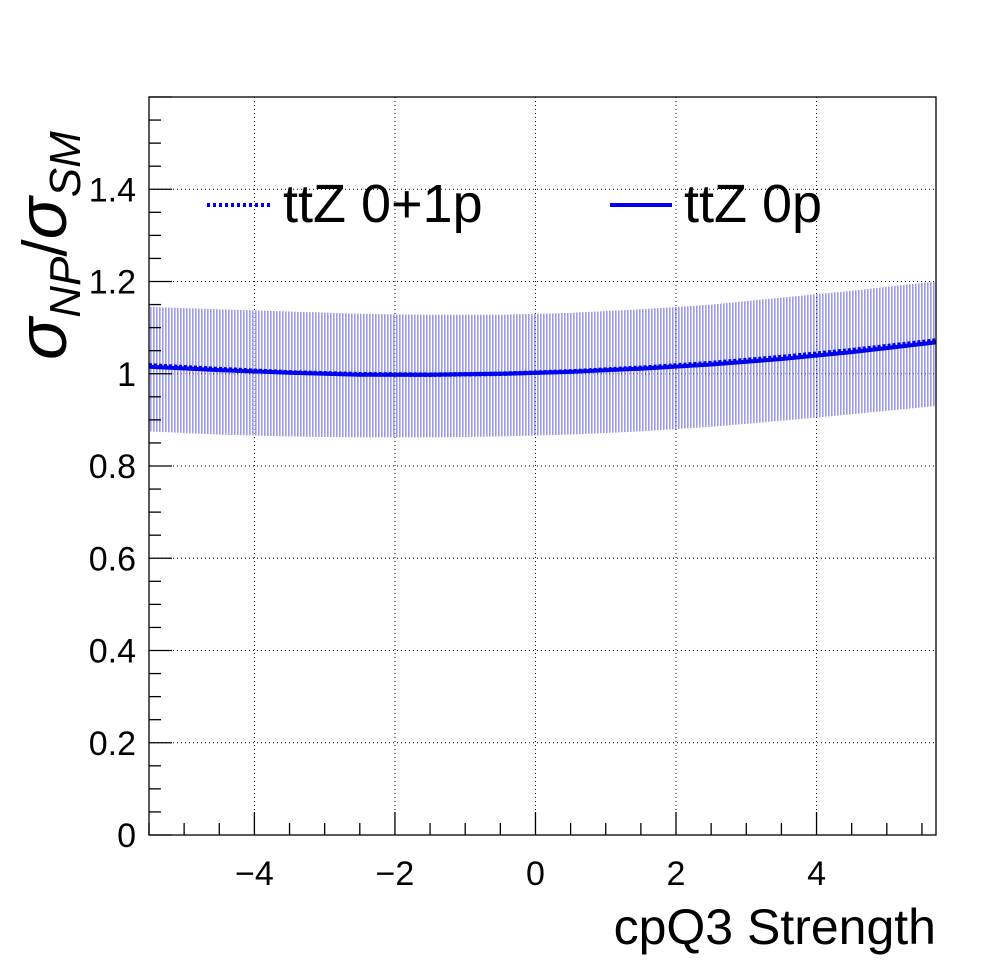  I want to click on y-tick-label: 0.2, so click(112, 744).